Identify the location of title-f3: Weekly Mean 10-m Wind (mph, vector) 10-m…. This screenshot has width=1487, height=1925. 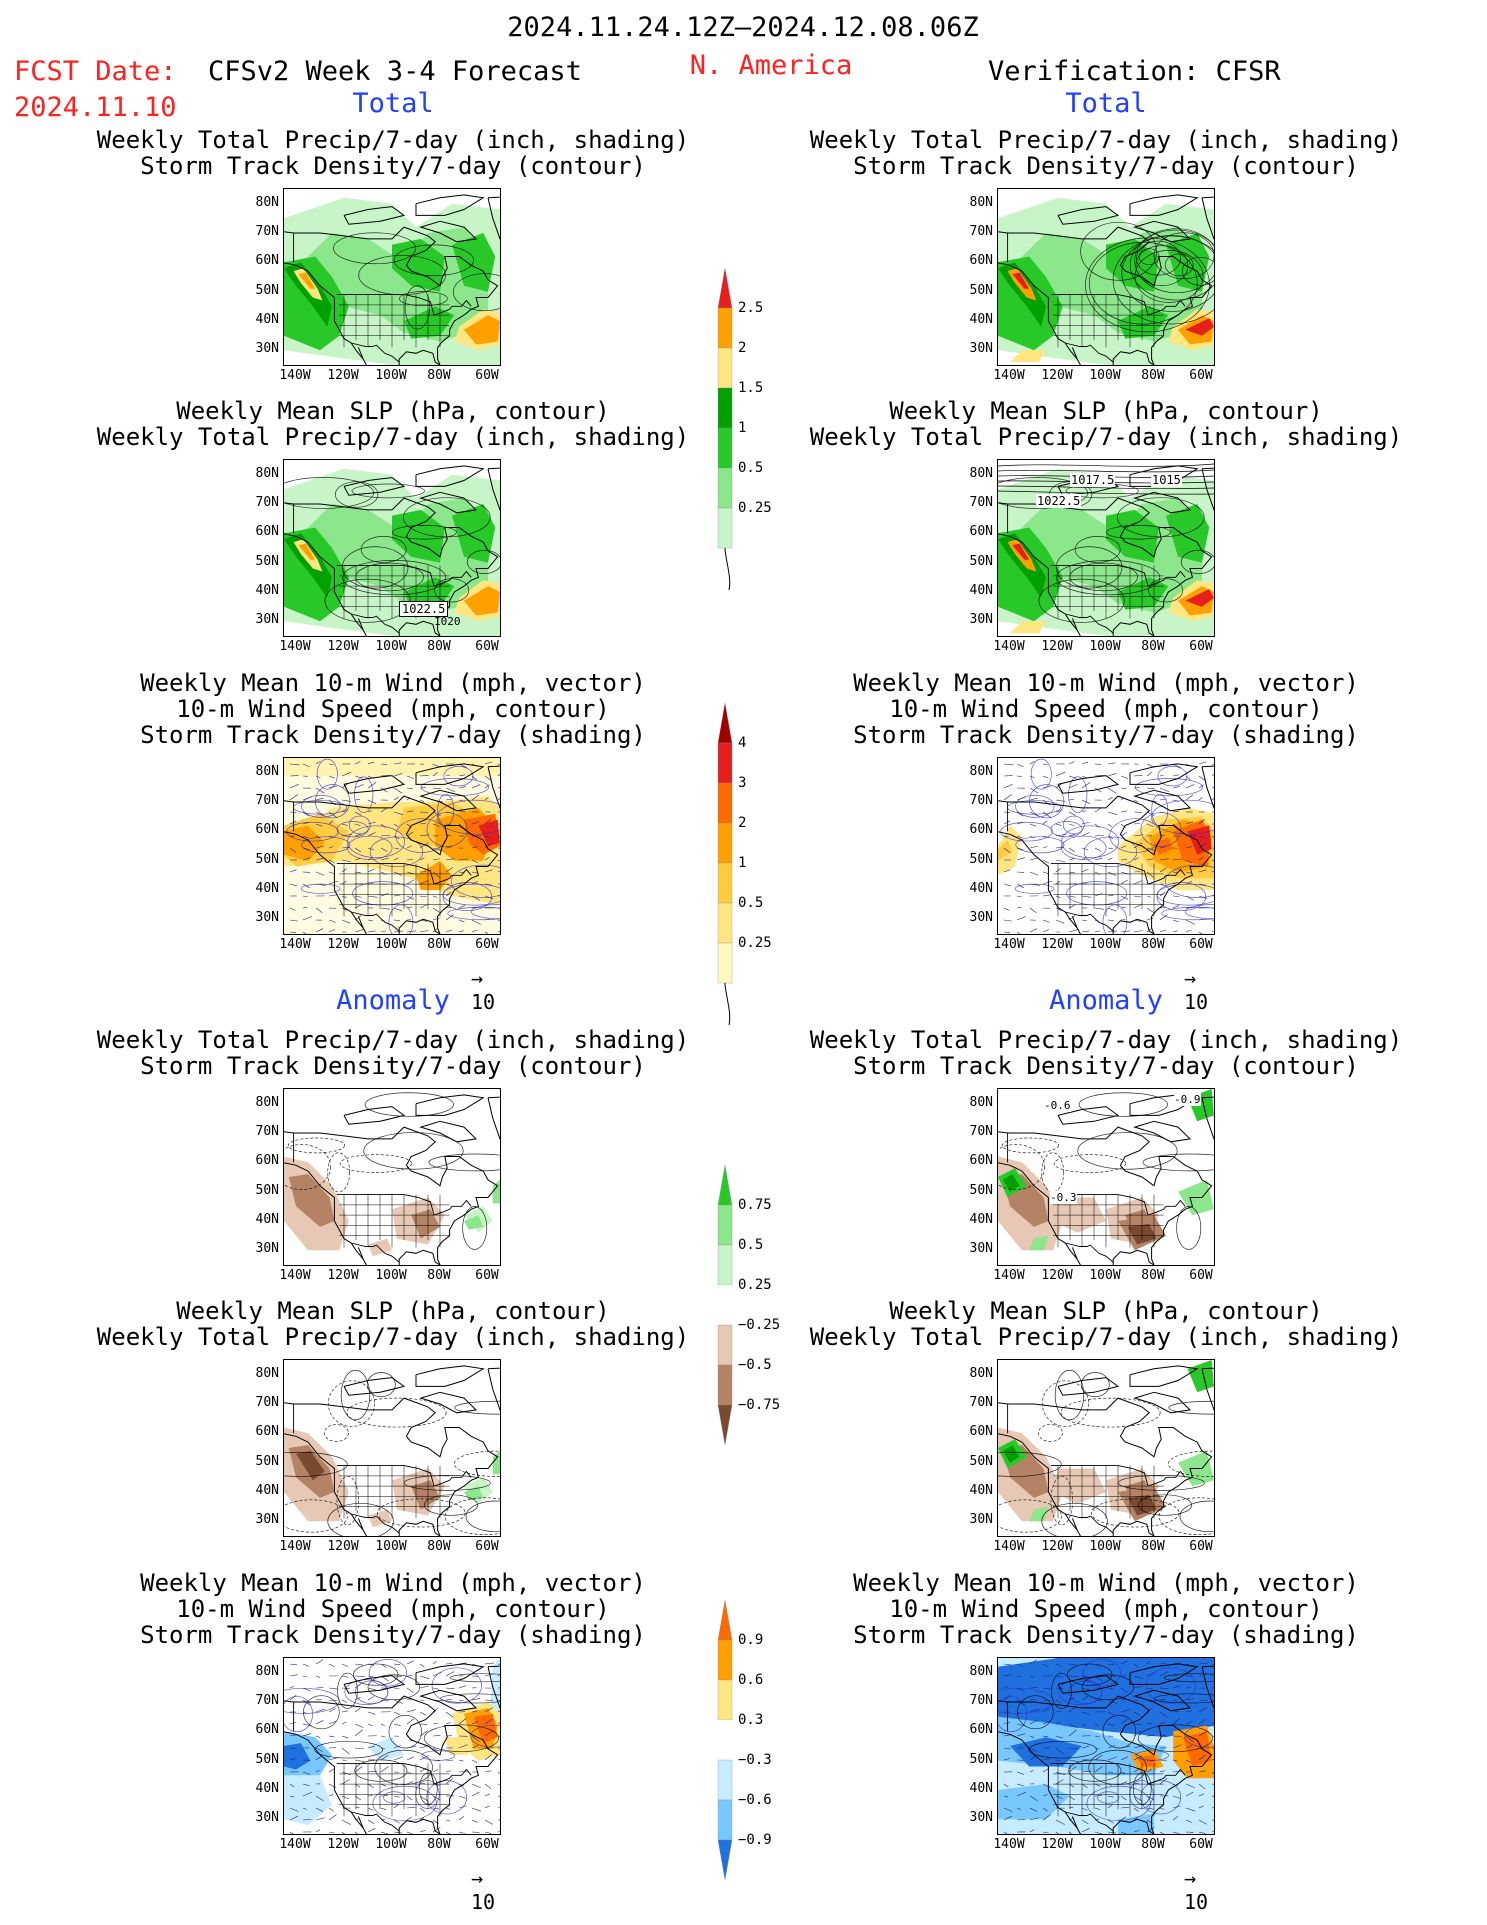
(393, 709).